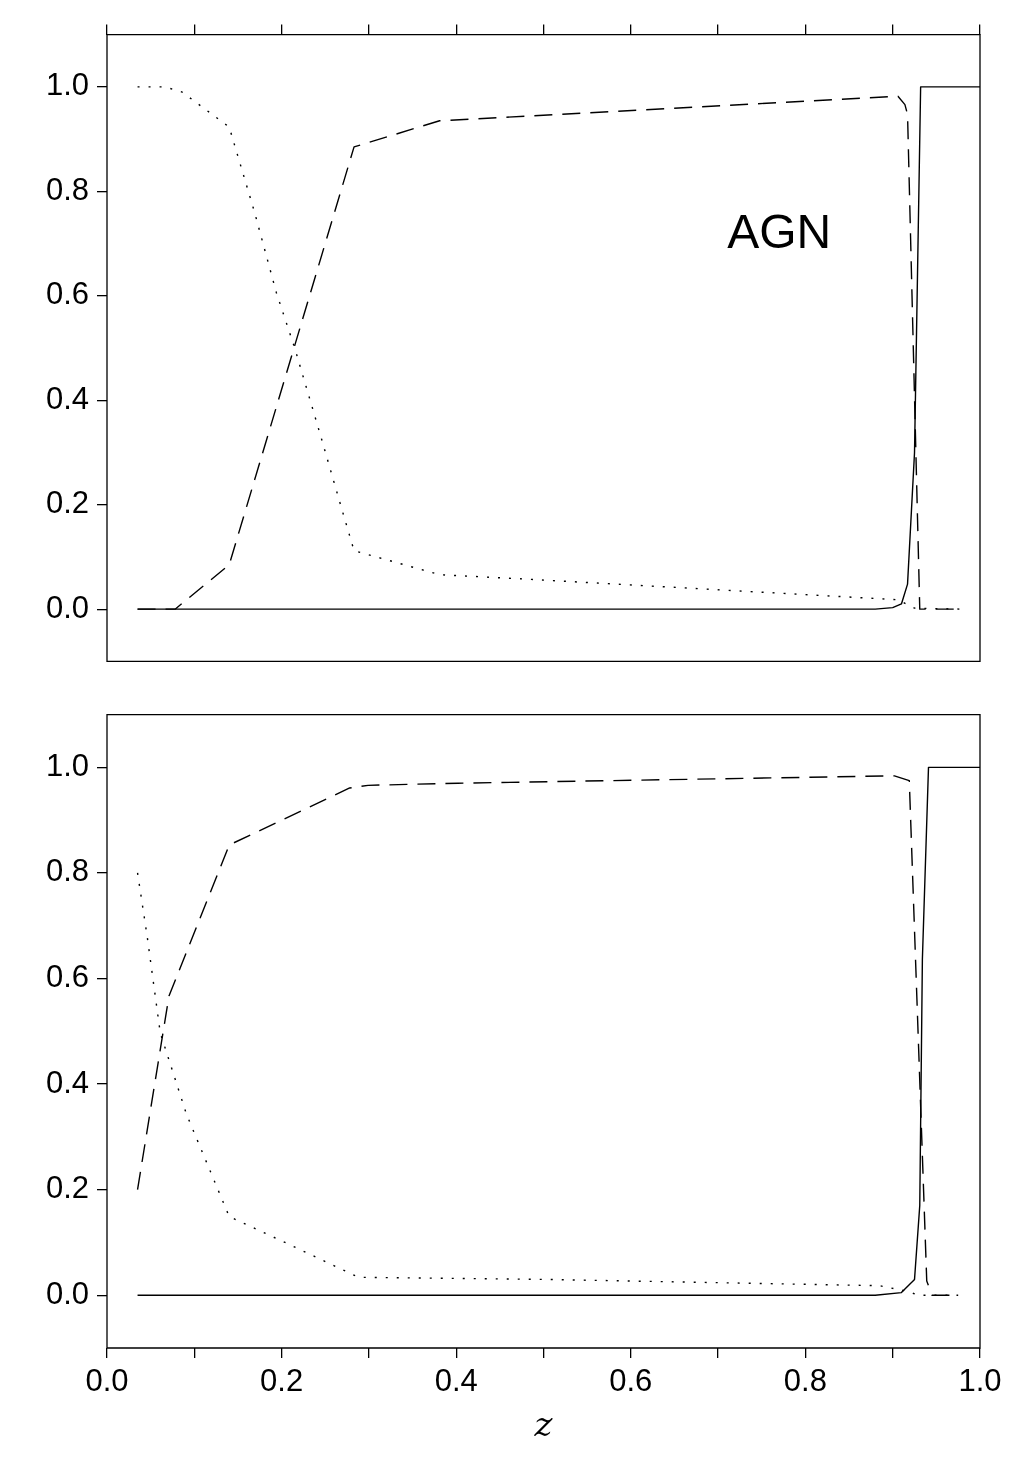 Image resolution: width=1018 pixels, height=1462 pixels. What do you see at coordinates (779, 232) in the screenshot?
I see `annotation: AGN` at bounding box center [779, 232].